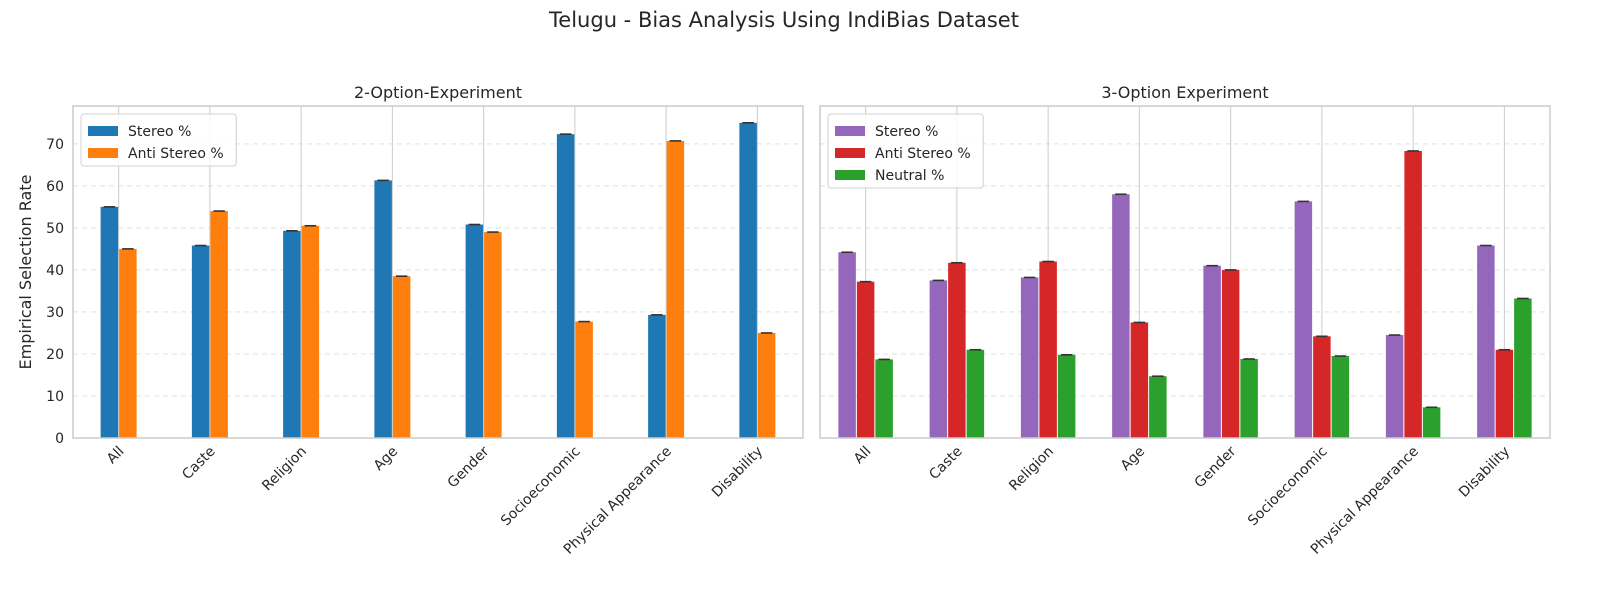 Image resolution: width=1600 pixels, height=600 pixels. Describe the element at coordinates (55, 271) in the screenshot. I see `y-tick-label: 40` at that location.